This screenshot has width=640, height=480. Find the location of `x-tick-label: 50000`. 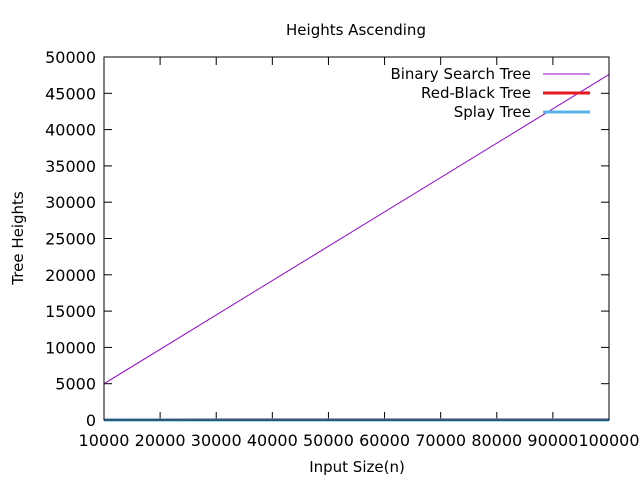

x-tick-label: 50000 is located at coordinates (328, 440).